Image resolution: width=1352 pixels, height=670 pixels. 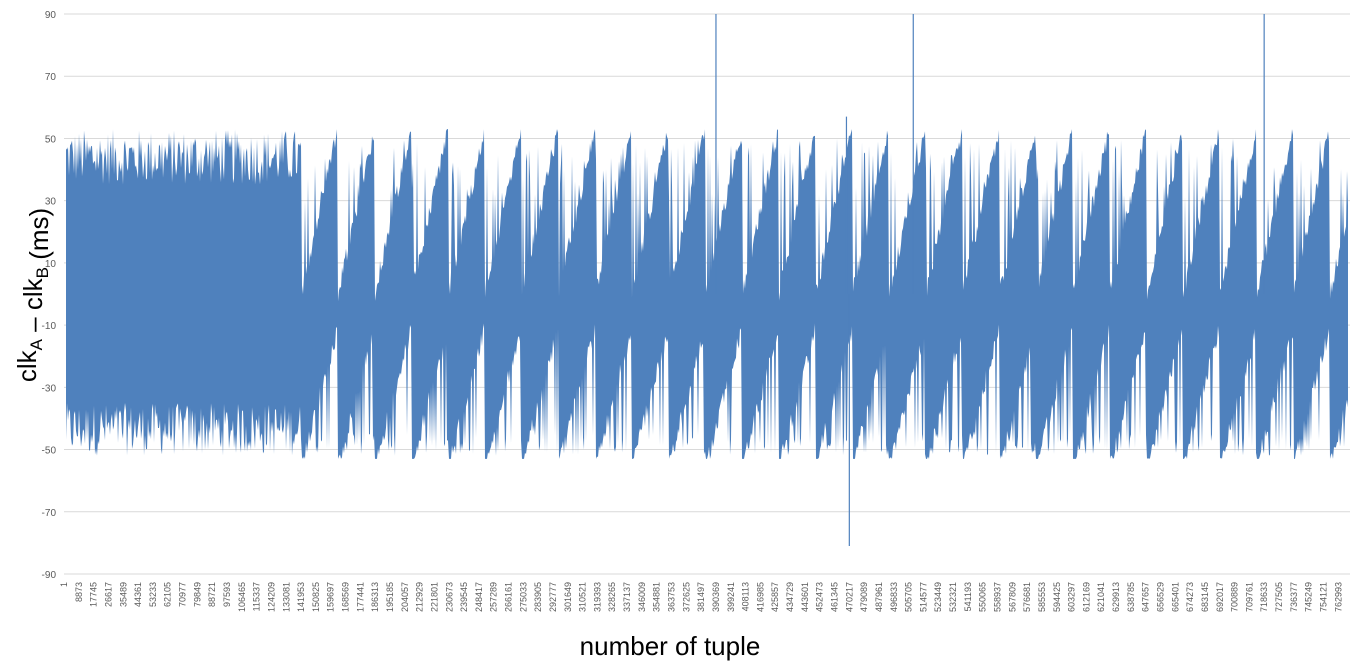 What do you see at coordinates (1057, 597) in the screenshot?
I see `x-tick-label: 594425` at bounding box center [1057, 597].